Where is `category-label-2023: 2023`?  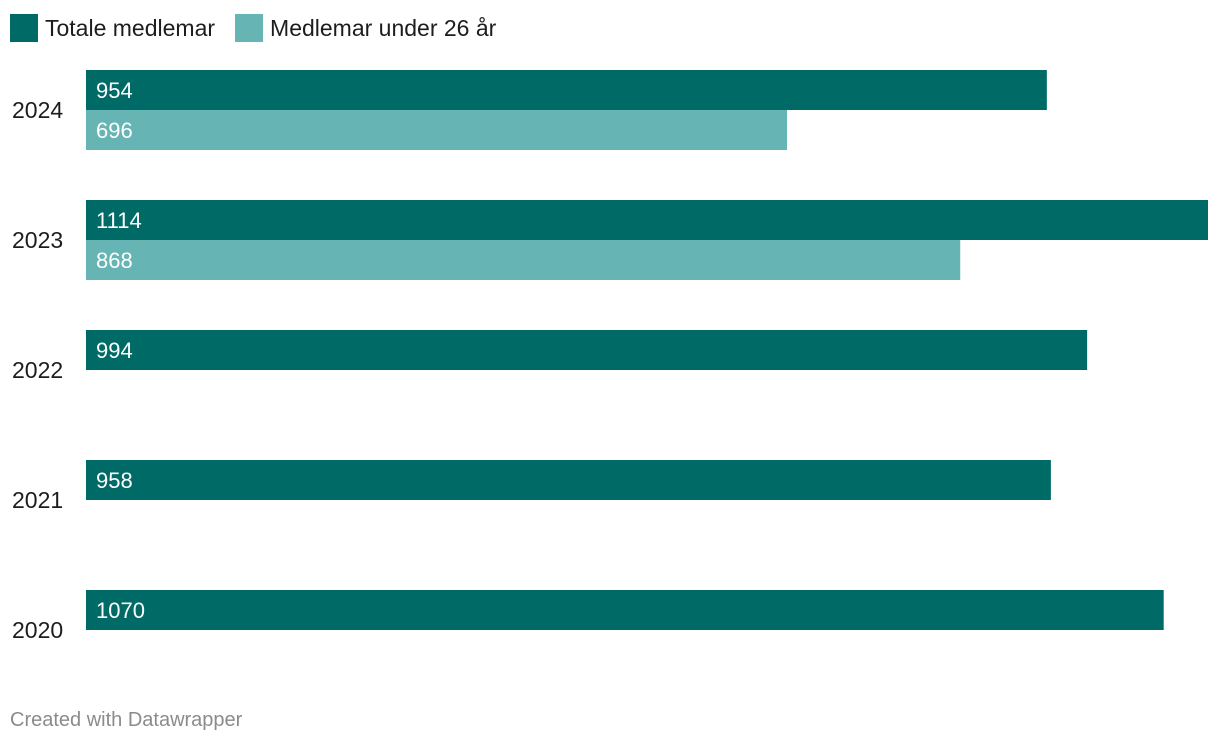 category-label-2023: 2023 is located at coordinates (37, 240).